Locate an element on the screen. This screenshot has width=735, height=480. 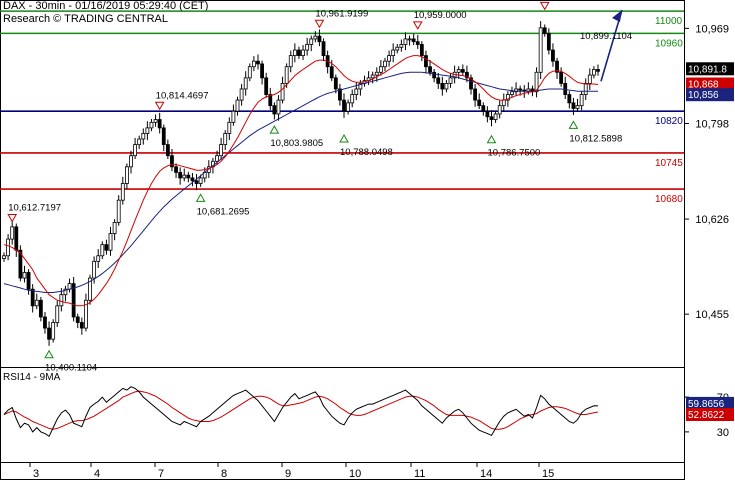
rsi-panel-title: RSI14 - 9MA is located at coordinates (32, 377).